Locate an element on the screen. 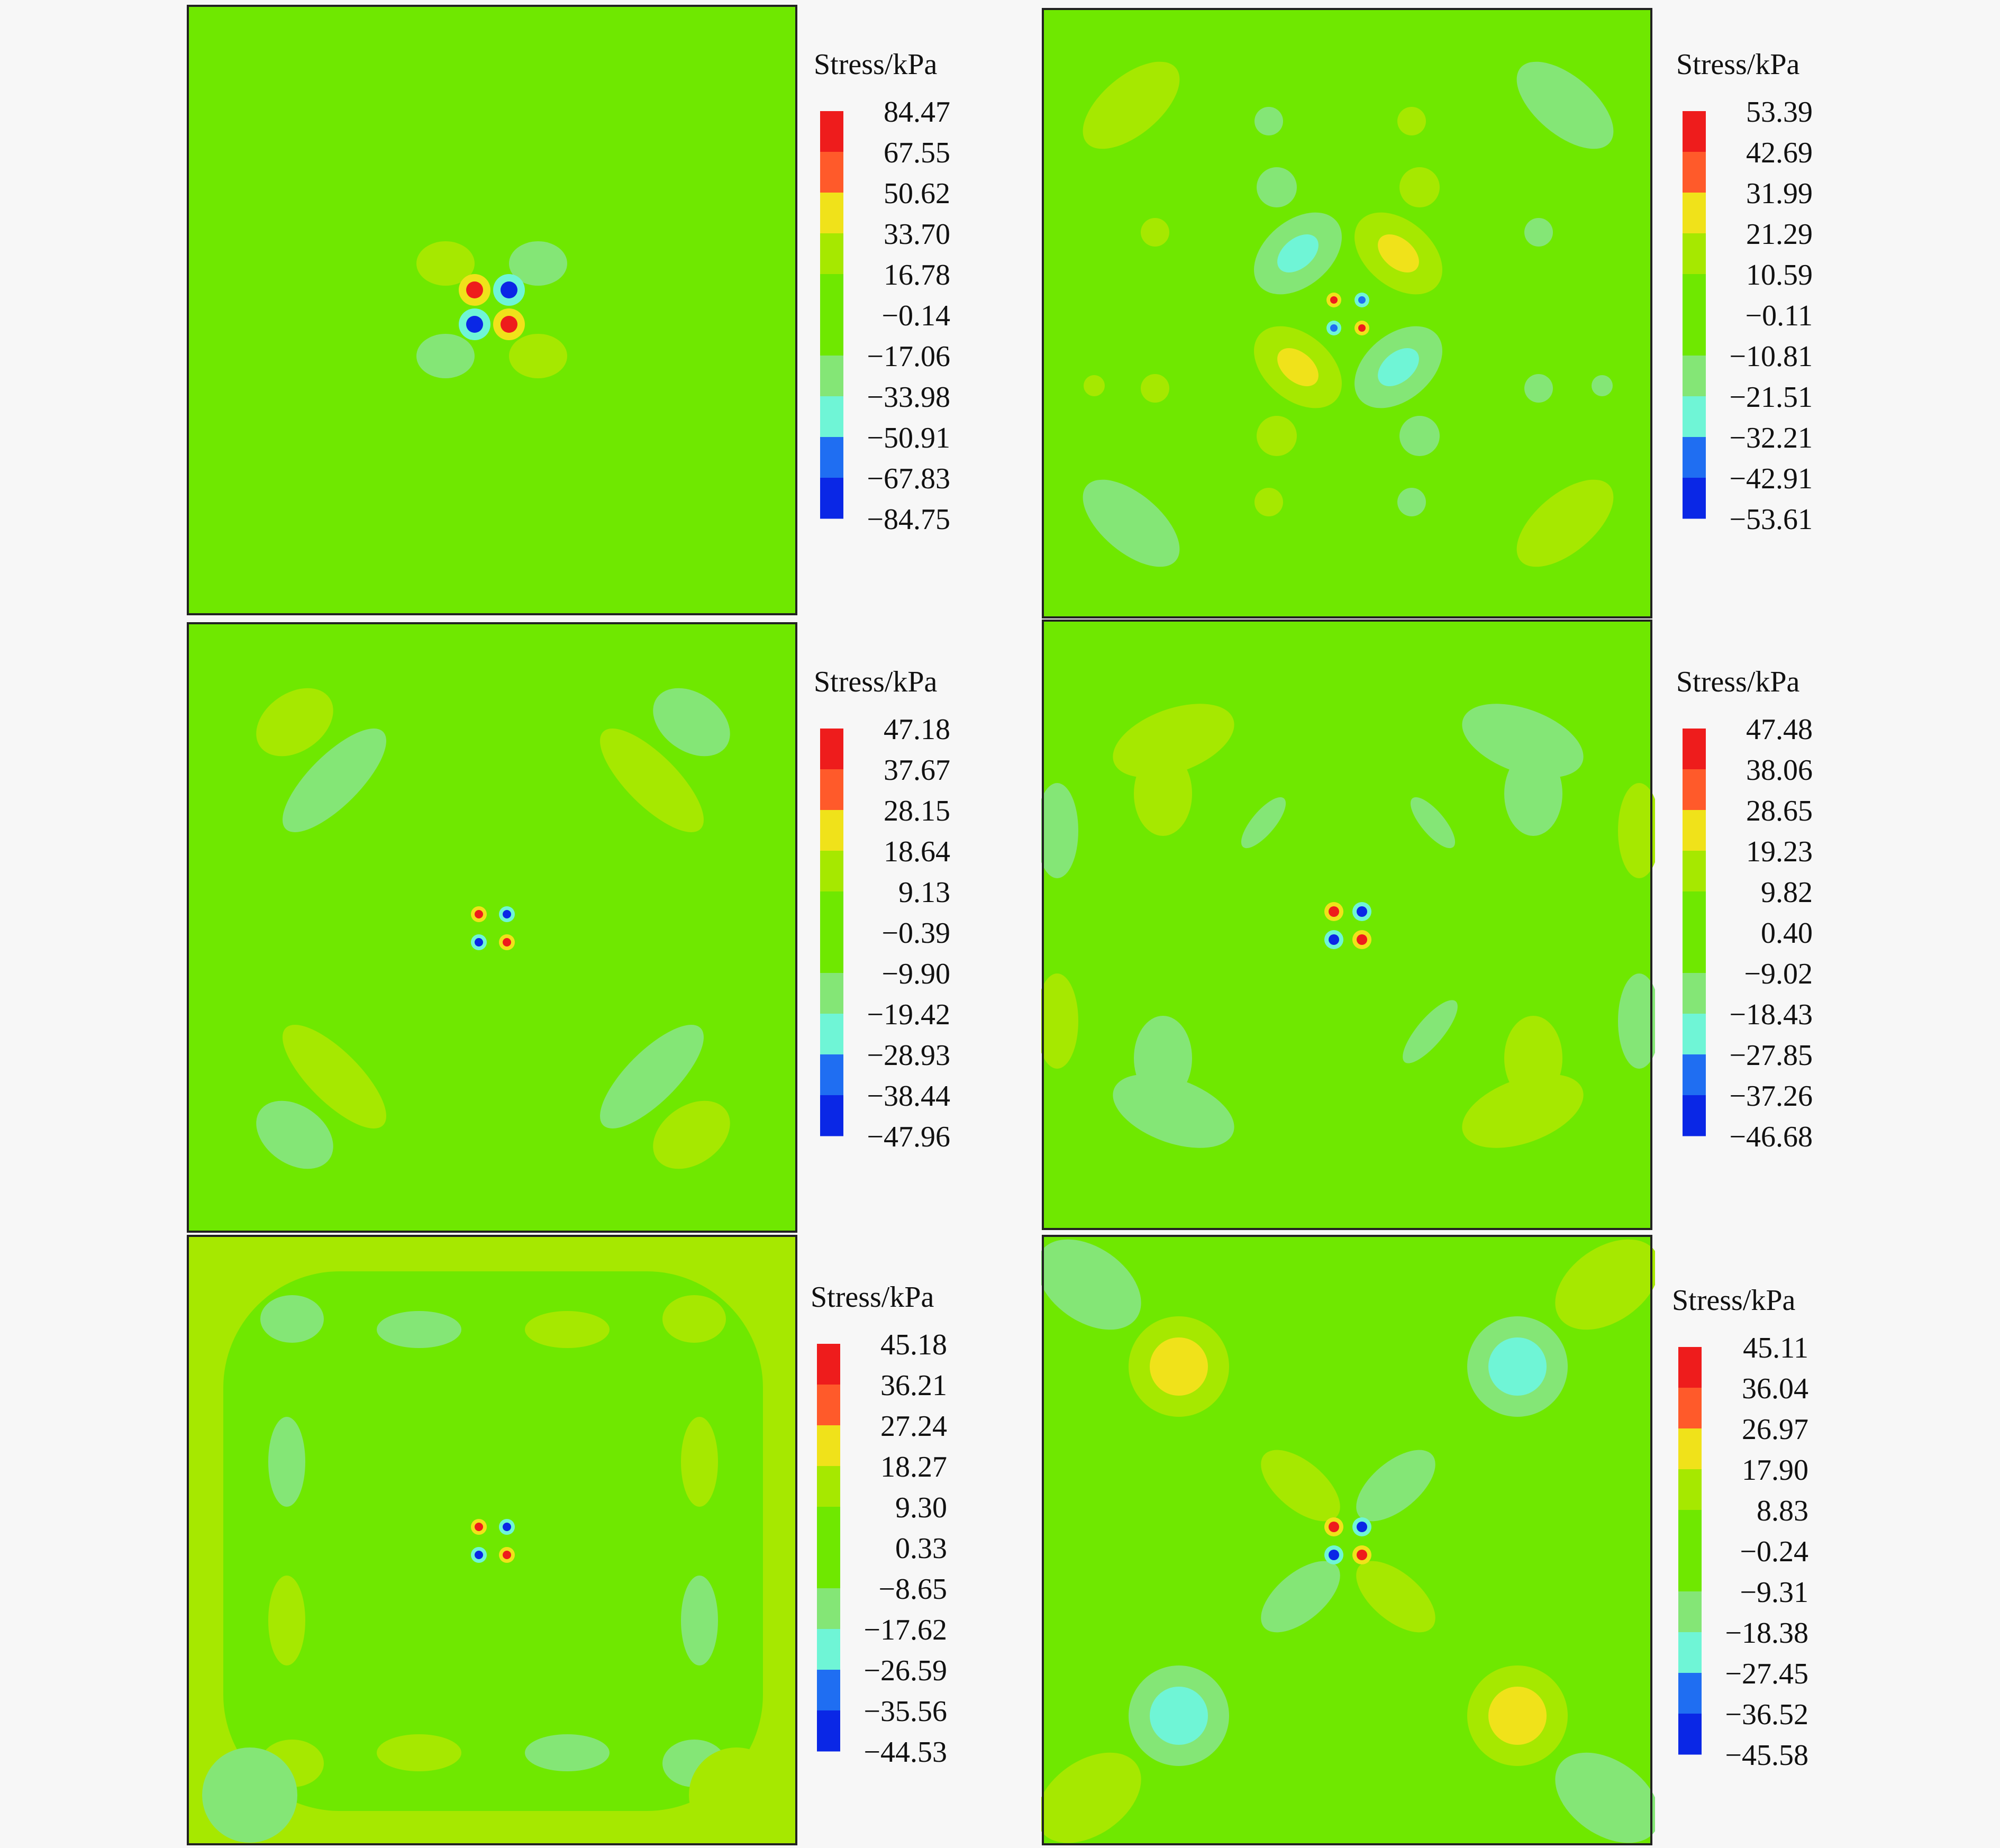  tick-label: 0.40 is located at coordinates (1787, 933).